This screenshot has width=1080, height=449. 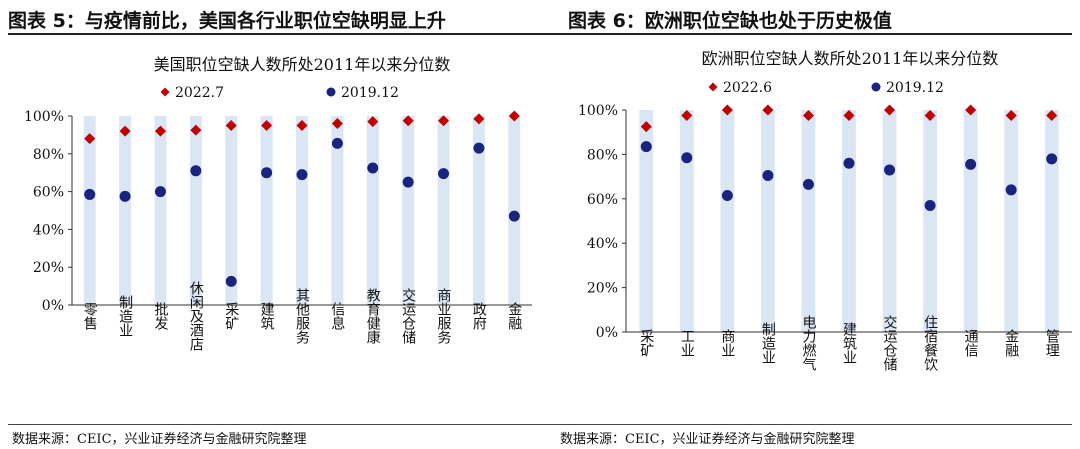 What do you see at coordinates (971, 343) in the screenshot?
I see `eu-x-tick-label: 通信` at bounding box center [971, 343].